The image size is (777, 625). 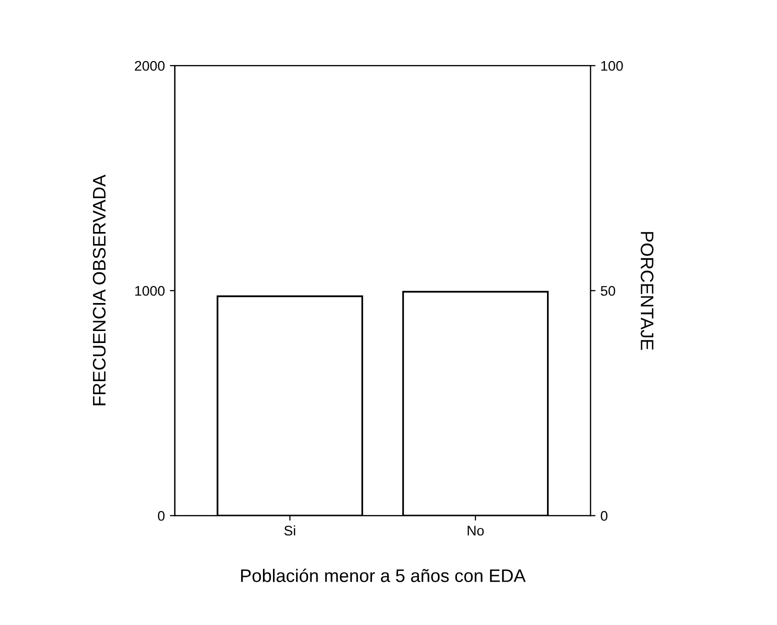 What do you see at coordinates (383, 575) in the screenshot?
I see `x-axis-title: Población menor a 5 años con EDA` at bounding box center [383, 575].